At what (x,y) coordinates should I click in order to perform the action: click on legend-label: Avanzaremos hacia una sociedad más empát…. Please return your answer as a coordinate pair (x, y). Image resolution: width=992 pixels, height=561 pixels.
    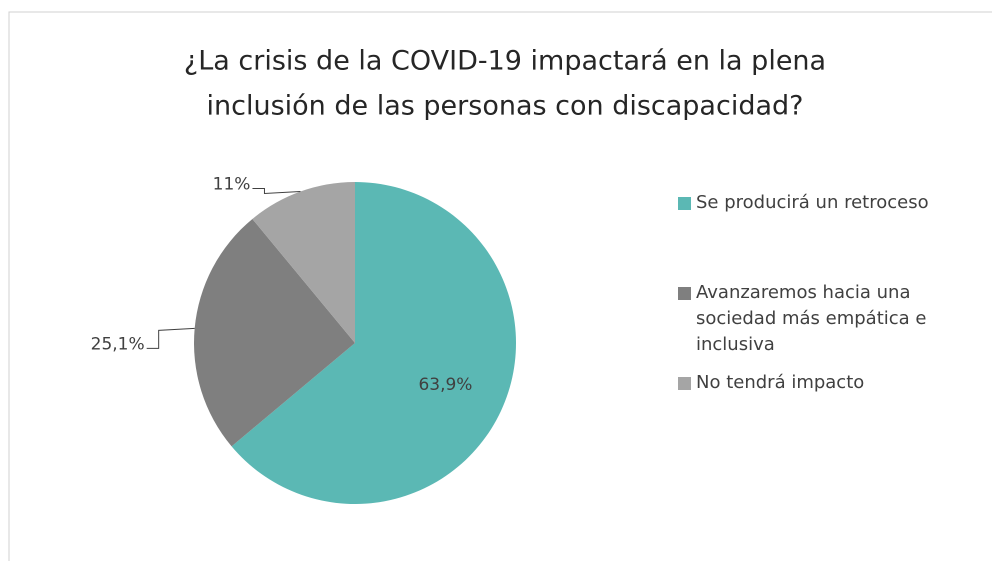
    Looking at the image, I should click on (811, 318).